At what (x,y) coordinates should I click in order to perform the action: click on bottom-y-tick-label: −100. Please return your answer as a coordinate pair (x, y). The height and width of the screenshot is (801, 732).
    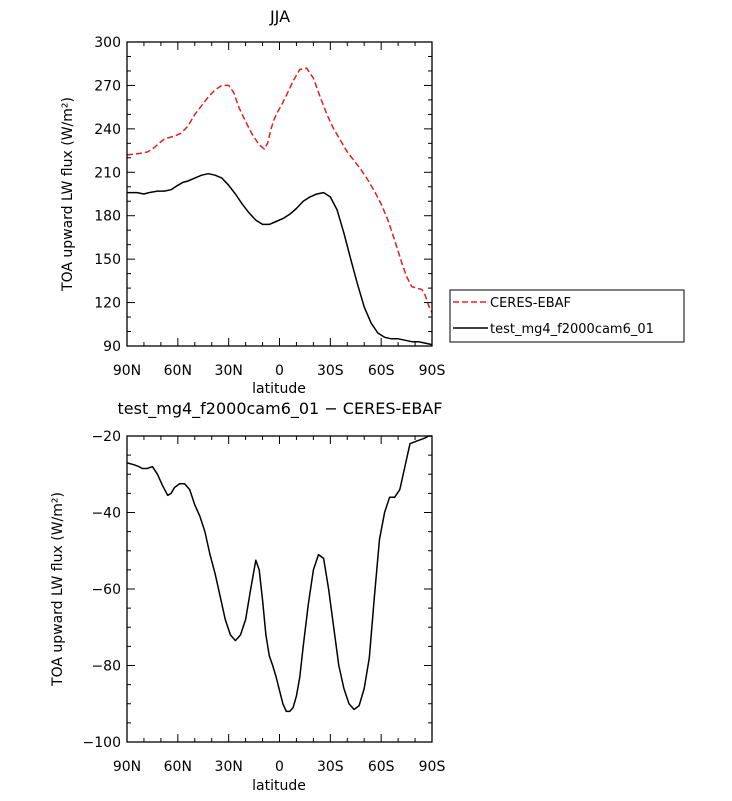
    Looking at the image, I should click on (102, 743).